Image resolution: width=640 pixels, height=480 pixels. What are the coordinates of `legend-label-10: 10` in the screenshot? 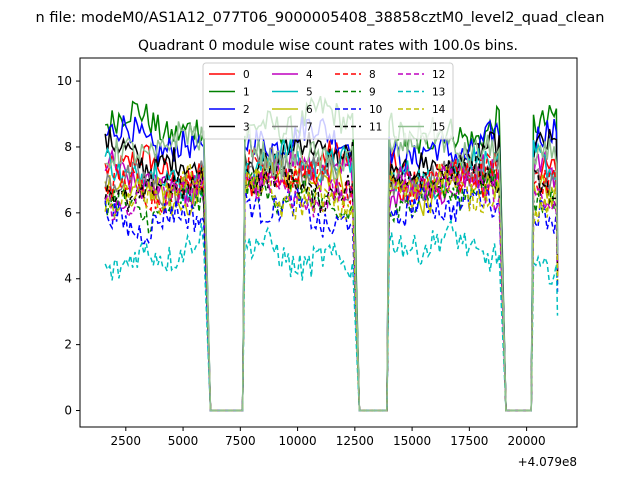 It's located at (375, 110).